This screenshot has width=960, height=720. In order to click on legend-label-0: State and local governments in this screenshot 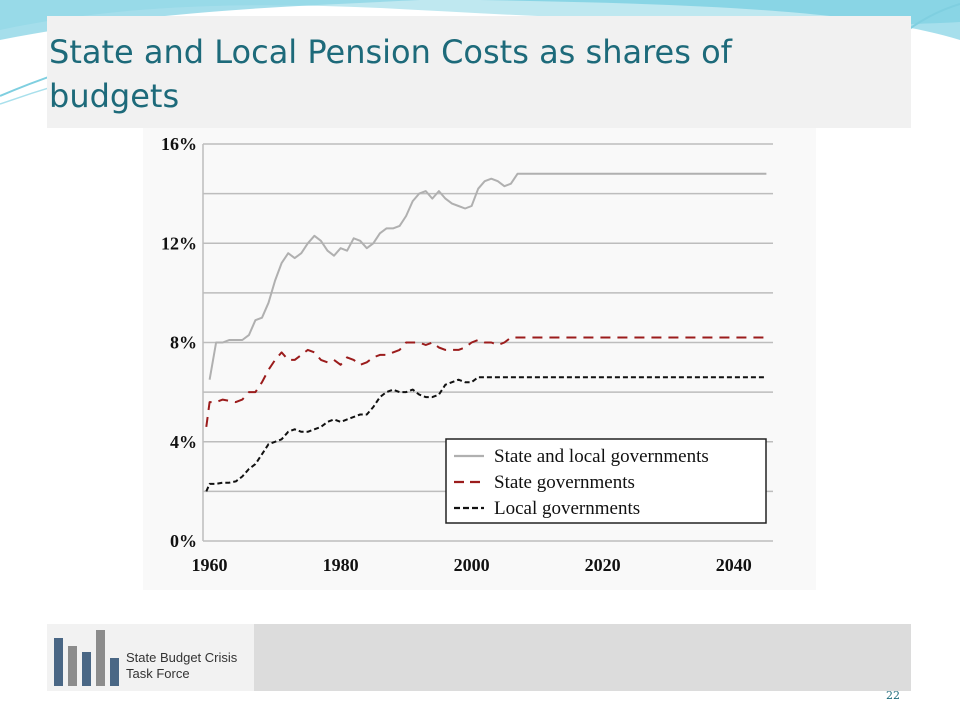, I will do `click(601, 456)`.